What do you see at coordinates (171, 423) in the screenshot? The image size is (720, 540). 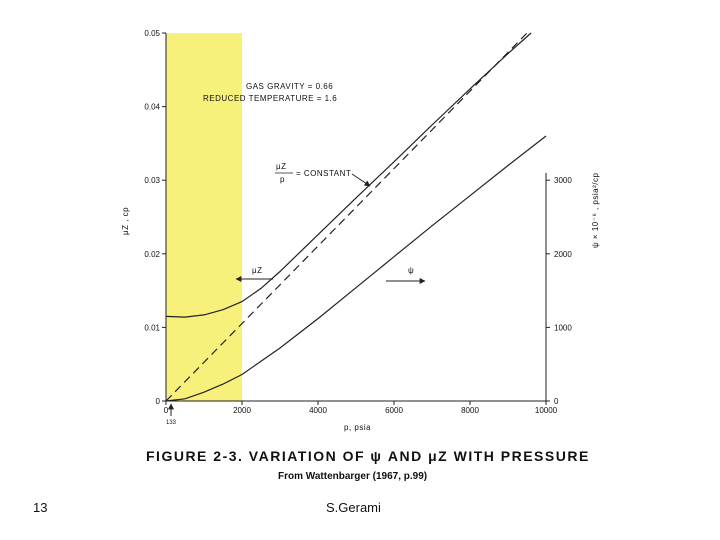 I see `marker-label: 133` at bounding box center [171, 423].